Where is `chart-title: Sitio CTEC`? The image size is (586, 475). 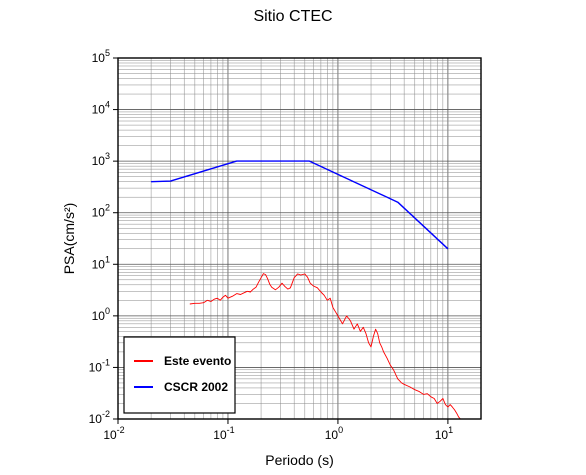 chart-title: Sitio CTEC is located at coordinates (293, 16).